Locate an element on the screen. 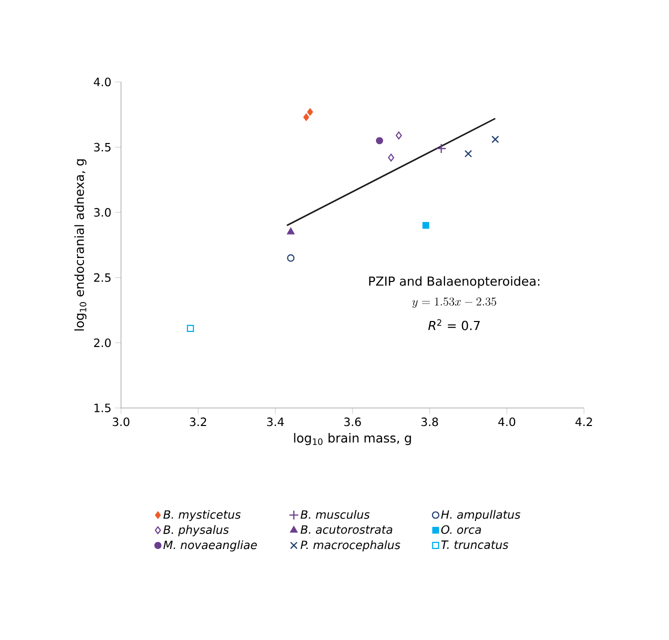 Image resolution: width=669 pixels, height=640 pixels. y-axis-title: log$_{10}$ endocranial adnexa, g is located at coordinates (80, 244).